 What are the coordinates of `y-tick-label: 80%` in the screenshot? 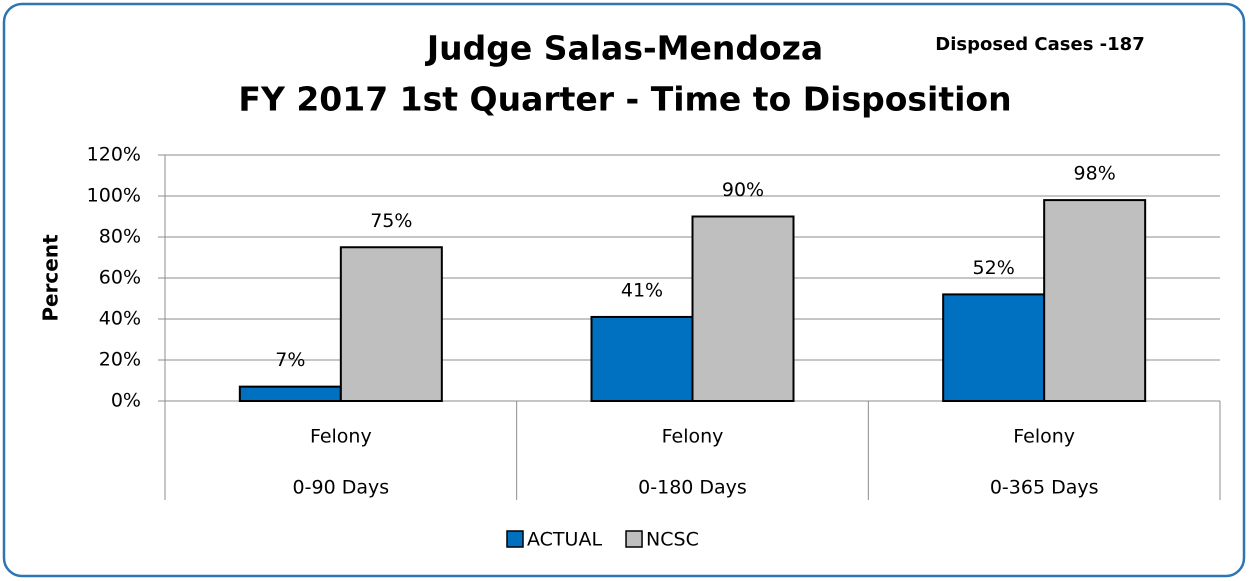 It's located at (120, 237).